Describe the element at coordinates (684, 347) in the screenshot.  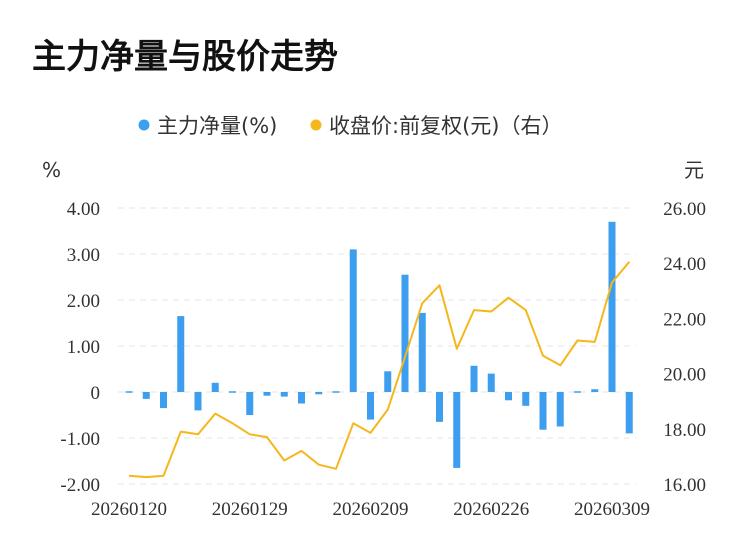
I see `right-axis-ticks: 26.00 24.00 22.00 20.00 18.00 16.00` at that location.